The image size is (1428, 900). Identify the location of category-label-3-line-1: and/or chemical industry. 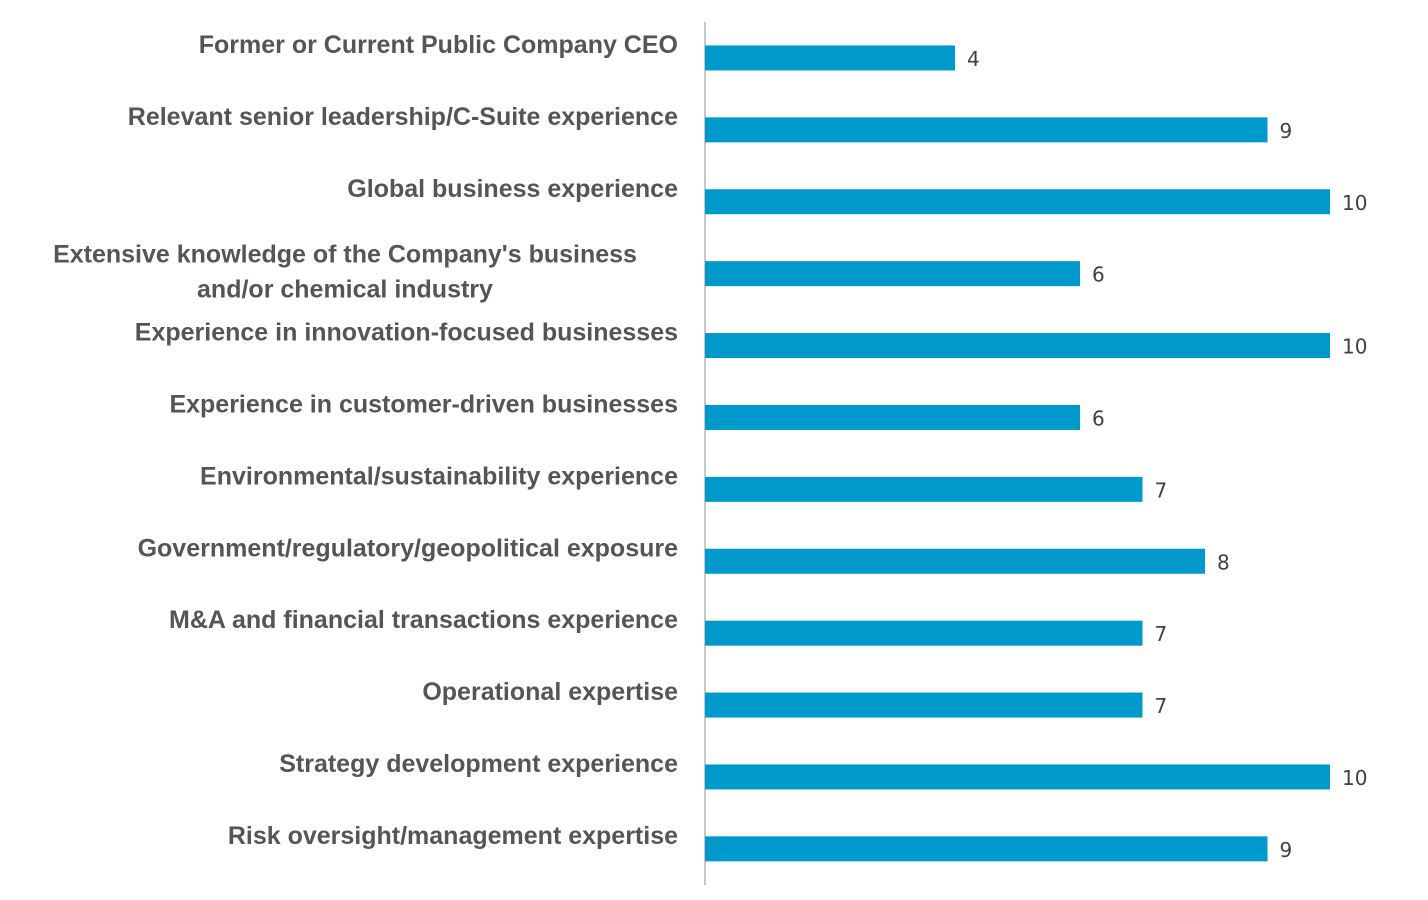
(345, 290).